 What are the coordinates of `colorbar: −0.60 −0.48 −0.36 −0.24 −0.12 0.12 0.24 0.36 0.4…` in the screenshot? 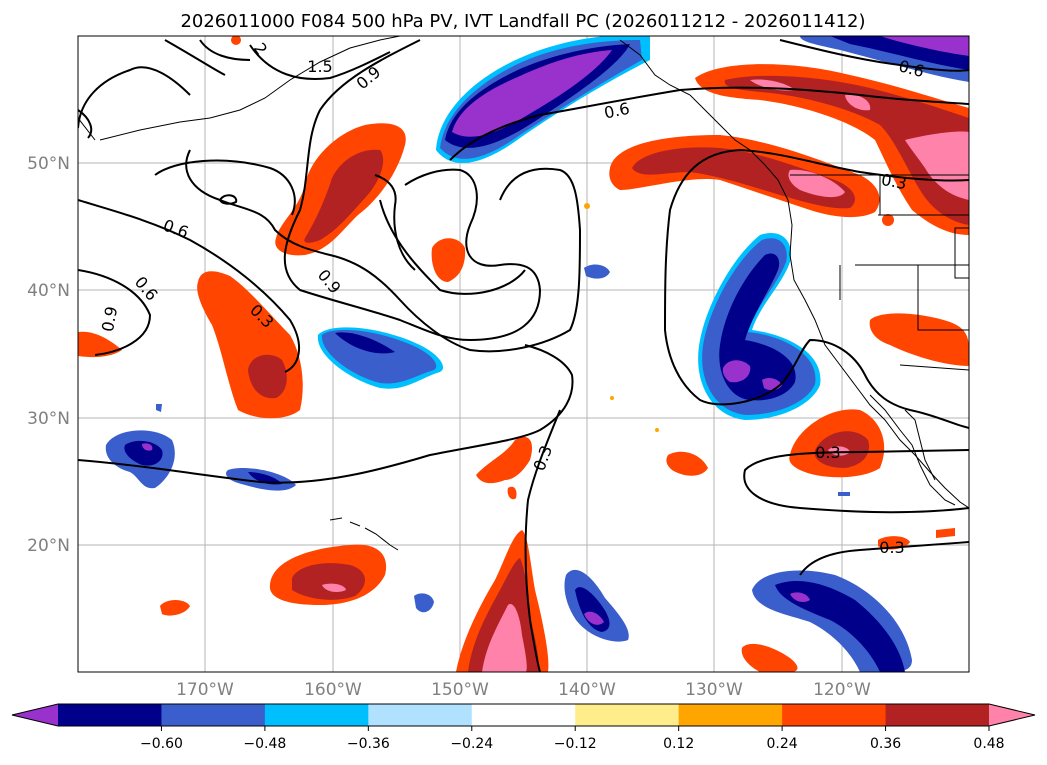 It's located at (523, 727).